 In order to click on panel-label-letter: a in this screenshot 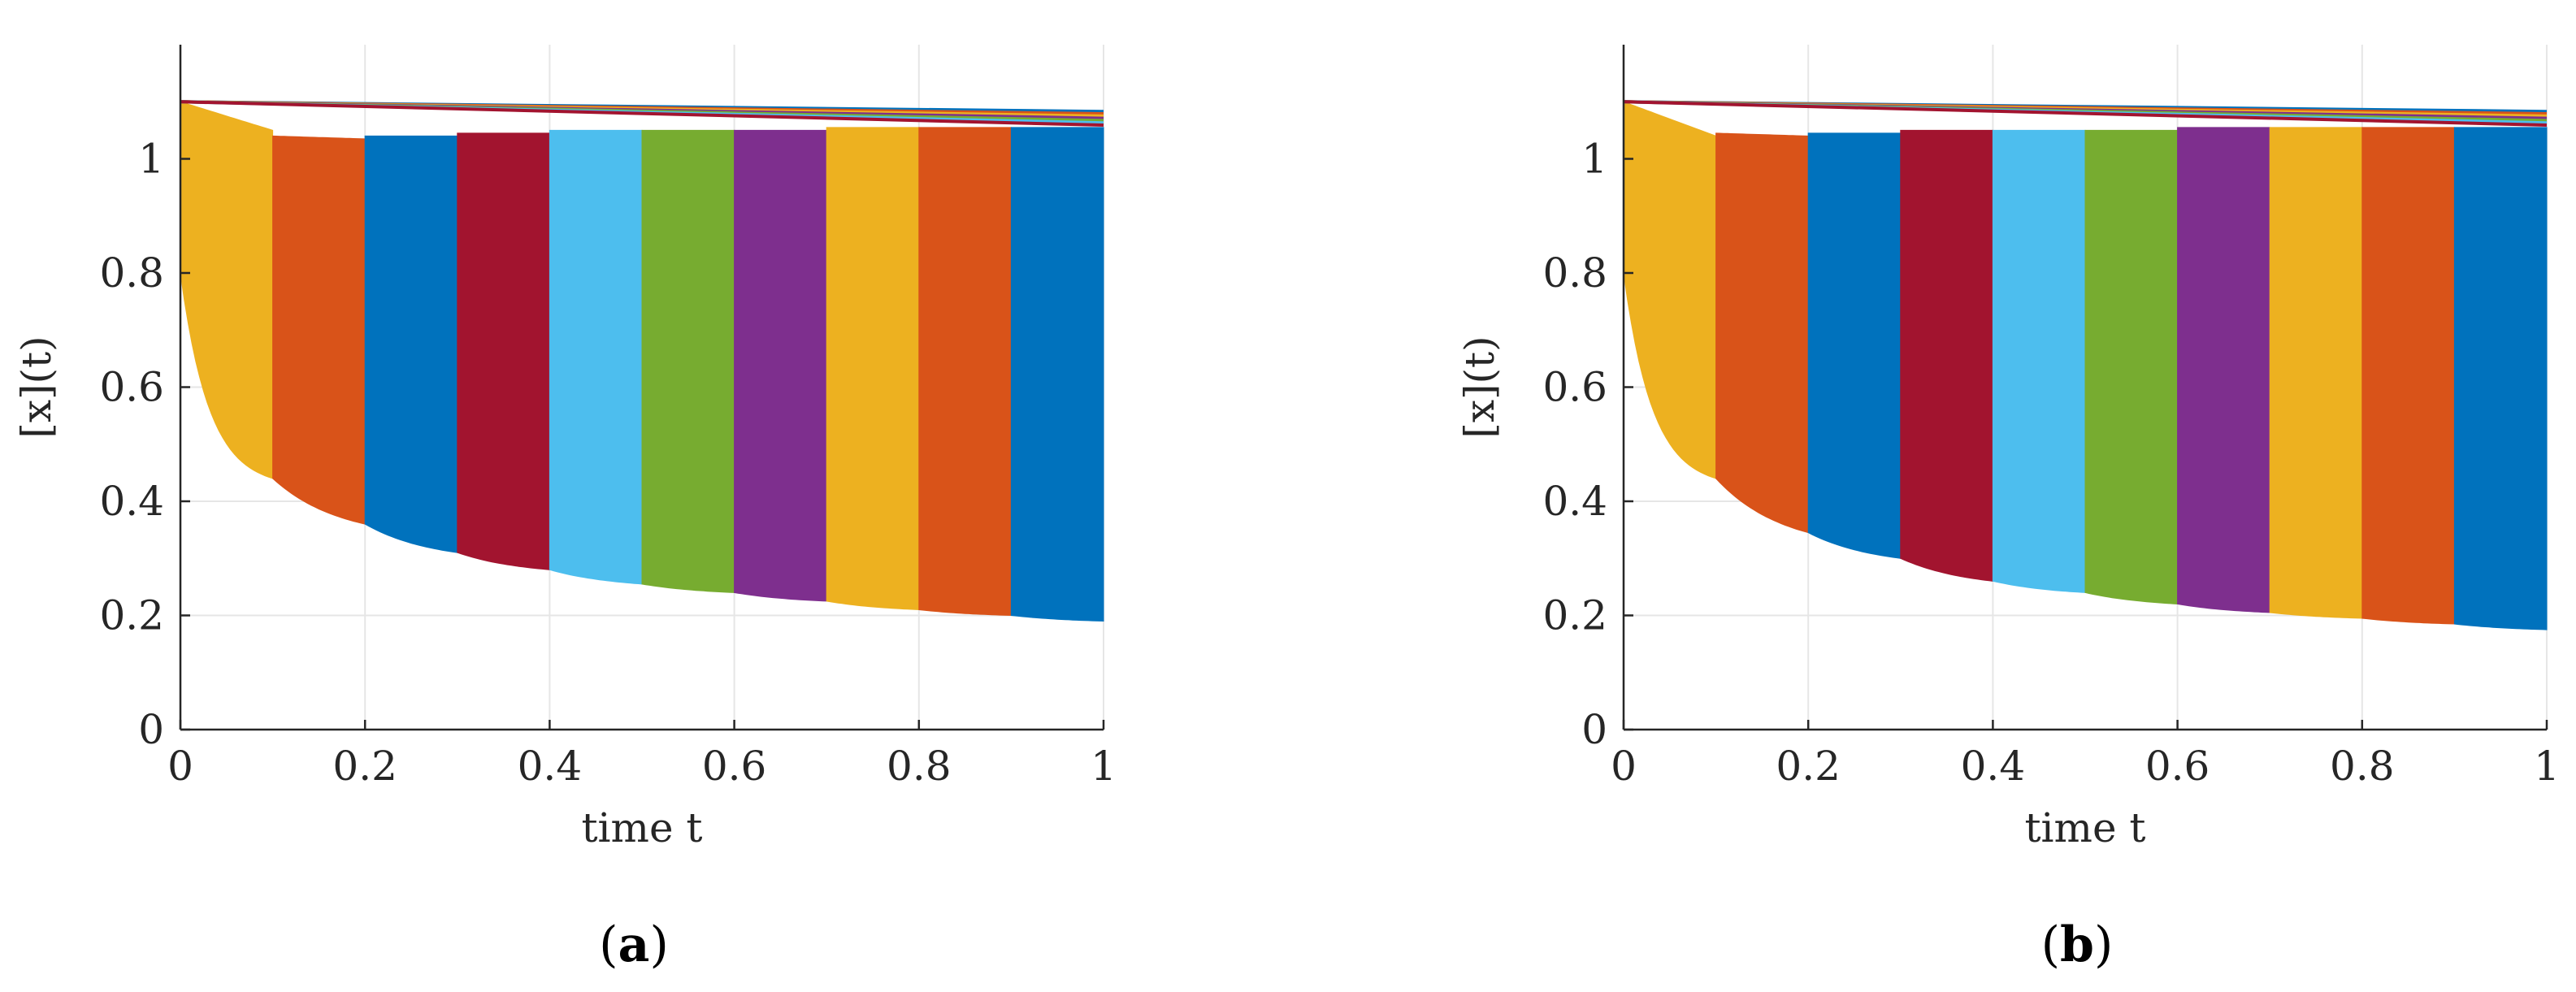, I will do `click(634, 944)`.